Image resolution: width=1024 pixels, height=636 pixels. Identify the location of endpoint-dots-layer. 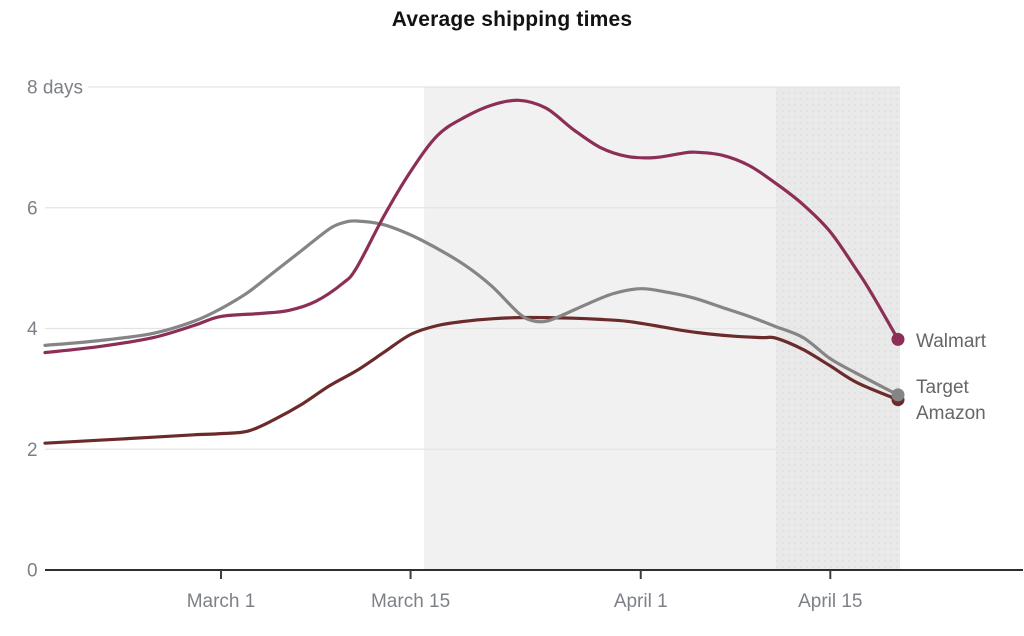
(898, 369).